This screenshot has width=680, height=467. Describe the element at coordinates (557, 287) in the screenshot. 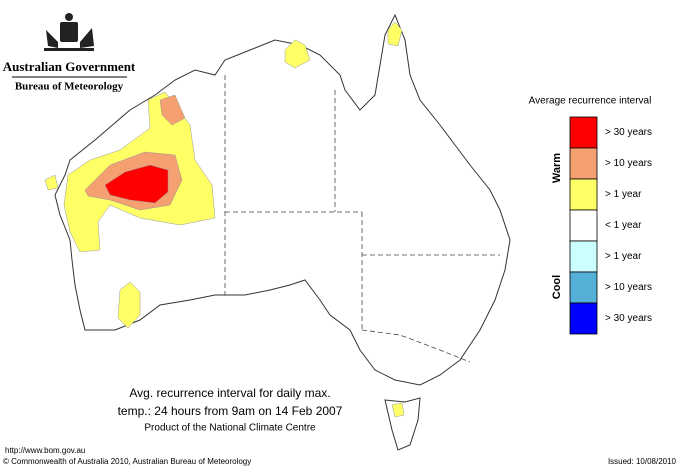

I see `cool-label: Cool` at that location.